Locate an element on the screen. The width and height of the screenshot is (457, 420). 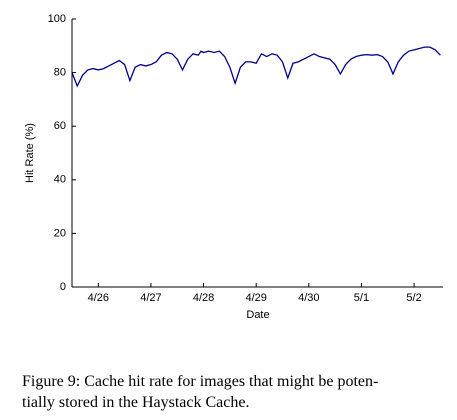
x-tick-label: 4/26 is located at coordinates (98, 298).